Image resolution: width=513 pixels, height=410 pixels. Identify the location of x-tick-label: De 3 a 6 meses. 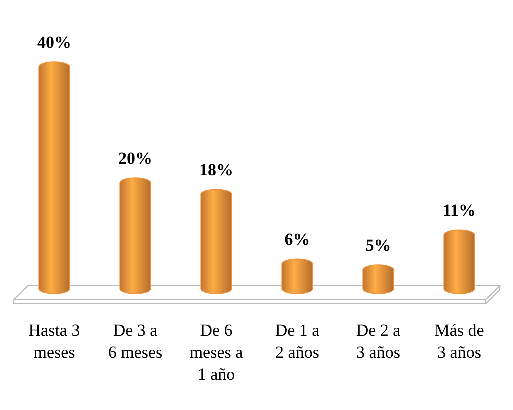
(135, 341).